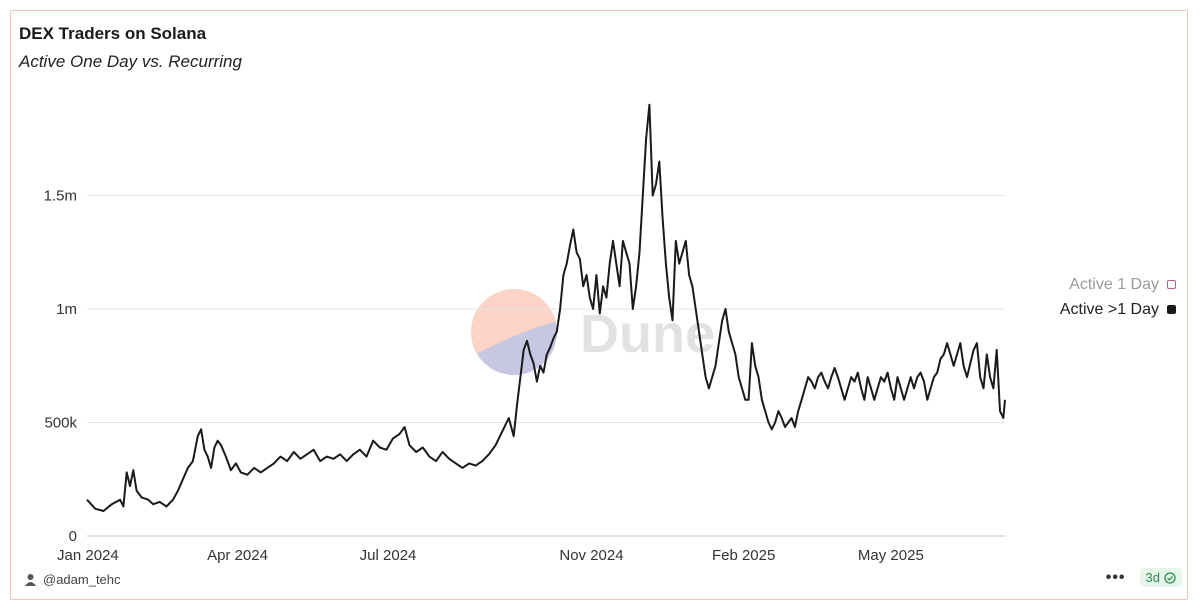 Image resolution: width=1200 pixels, height=612 pixels. Describe the element at coordinates (130, 61) in the screenshot. I see `chart-subtitle: Active One Day vs. Recurring` at that location.